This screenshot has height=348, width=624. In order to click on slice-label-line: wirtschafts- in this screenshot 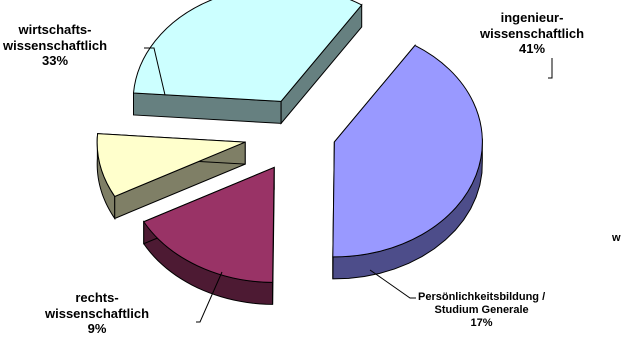, I will do `click(55, 29)`.